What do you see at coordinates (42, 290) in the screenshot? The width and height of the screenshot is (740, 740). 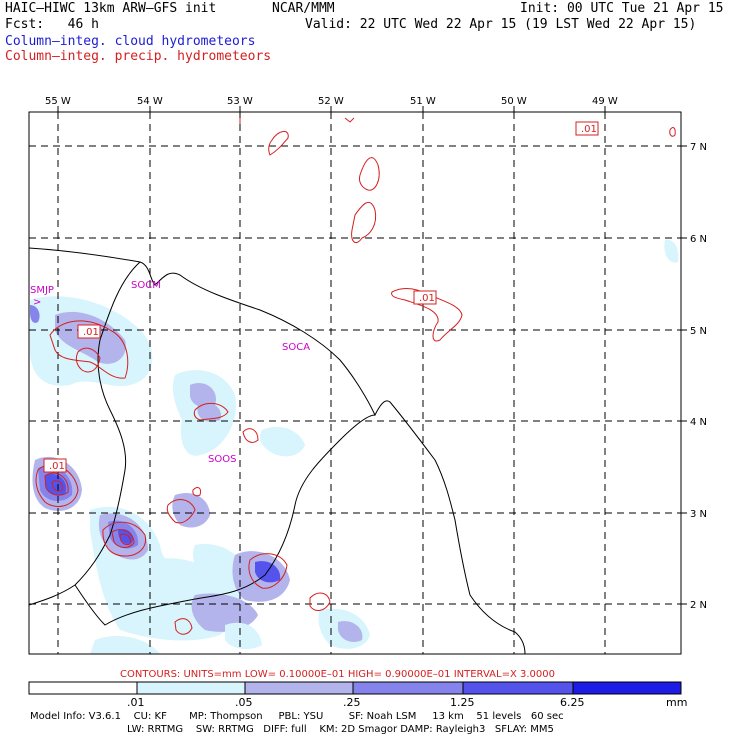 I see `station-label-smjp: SMJP` at bounding box center [42, 290].